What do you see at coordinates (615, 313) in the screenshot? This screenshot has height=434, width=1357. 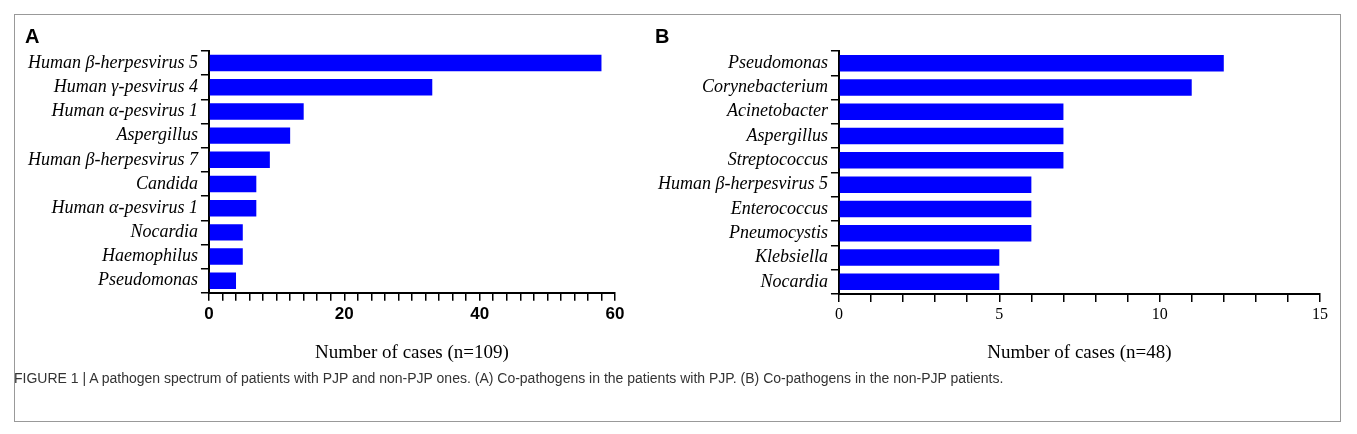 I see `x-tick-label: 60` at bounding box center [615, 313].